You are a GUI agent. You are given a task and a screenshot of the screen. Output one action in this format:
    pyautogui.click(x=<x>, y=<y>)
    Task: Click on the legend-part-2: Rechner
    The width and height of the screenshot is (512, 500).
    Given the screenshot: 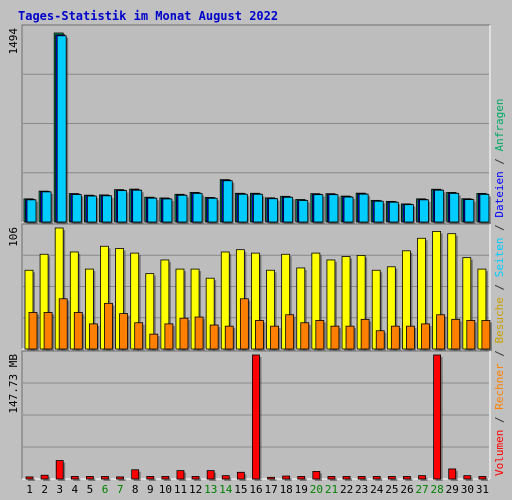 What is the action you would take?
    pyautogui.click(x=499, y=386)
    